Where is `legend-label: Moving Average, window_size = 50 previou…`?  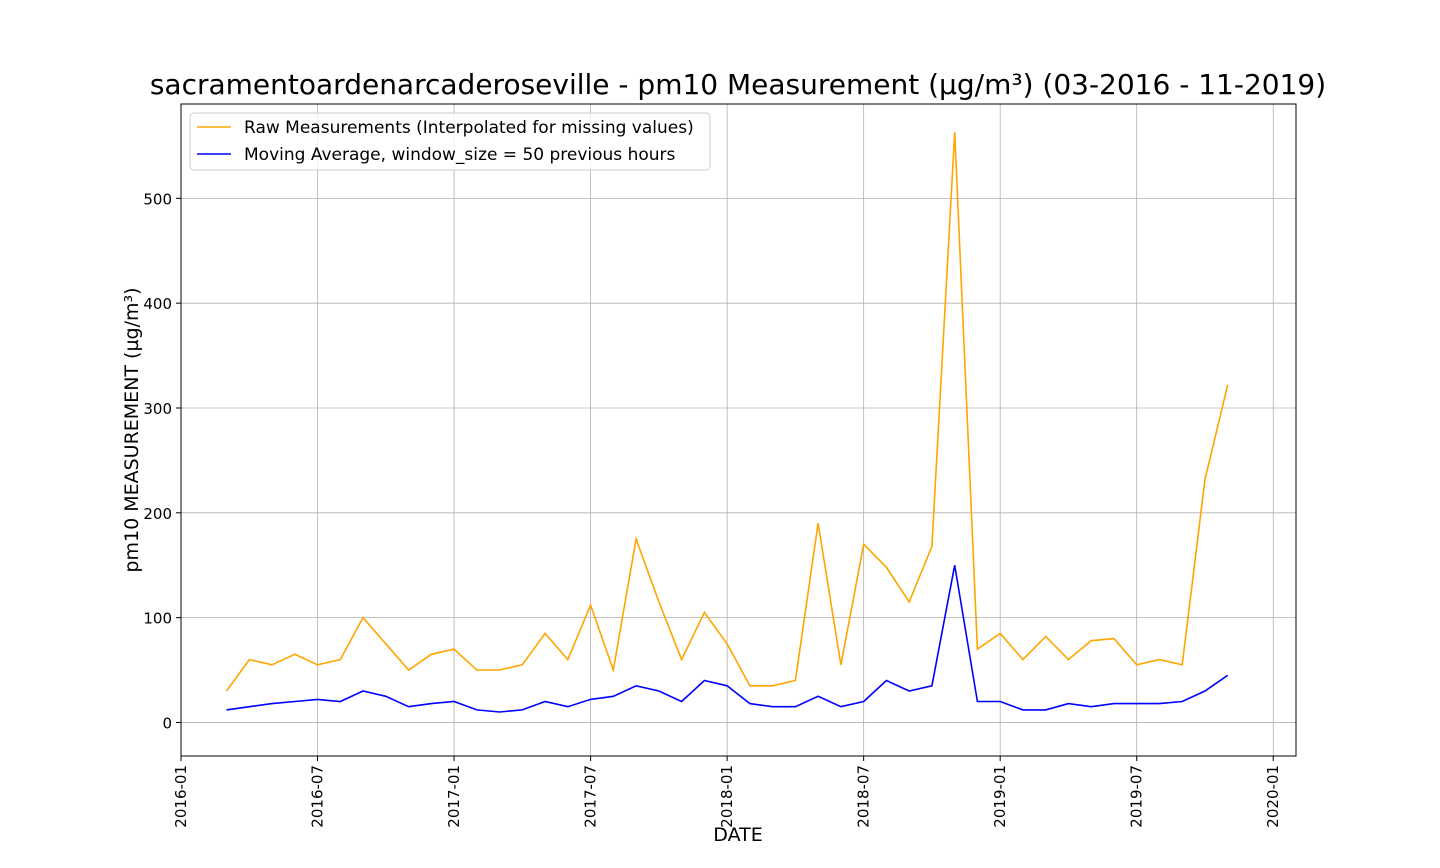
legend-label: Moving Average, window_size = 50 previou… is located at coordinates (460, 155).